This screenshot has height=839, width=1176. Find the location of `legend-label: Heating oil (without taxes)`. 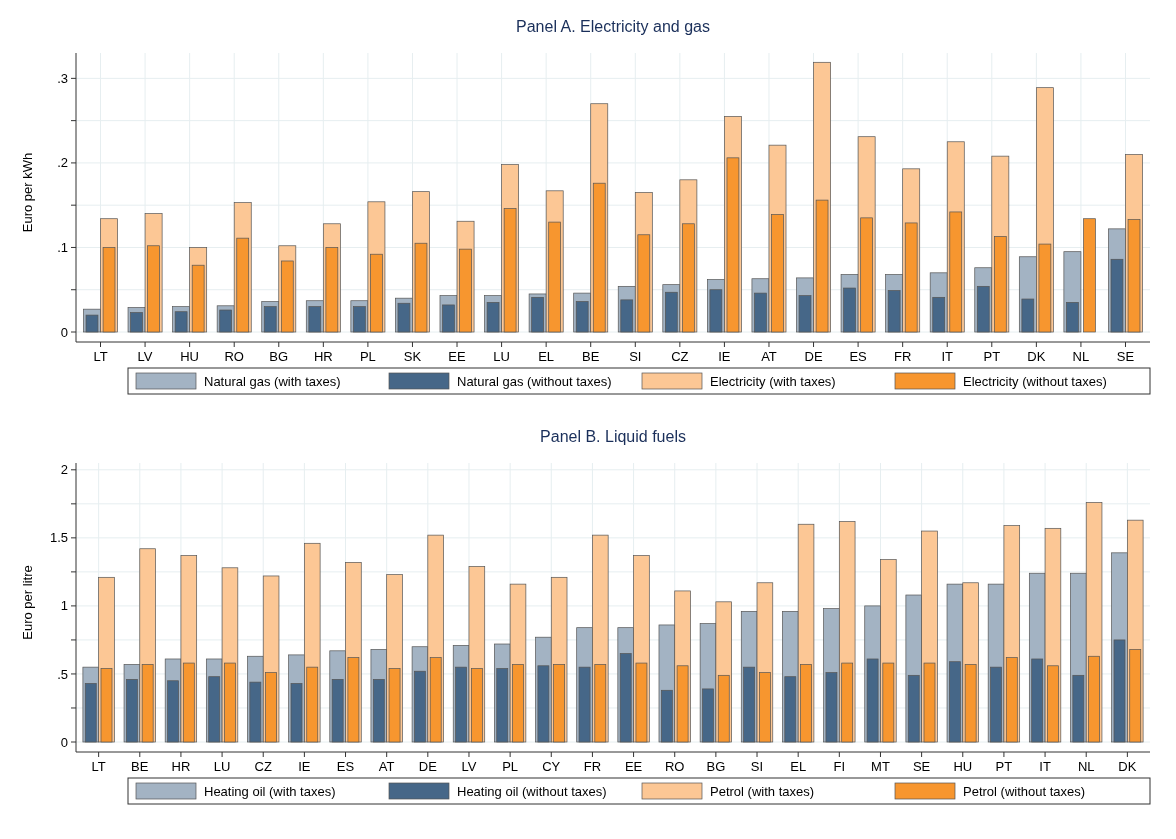

legend-label: Heating oil (without taxes) is located at coordinates (532, 791).